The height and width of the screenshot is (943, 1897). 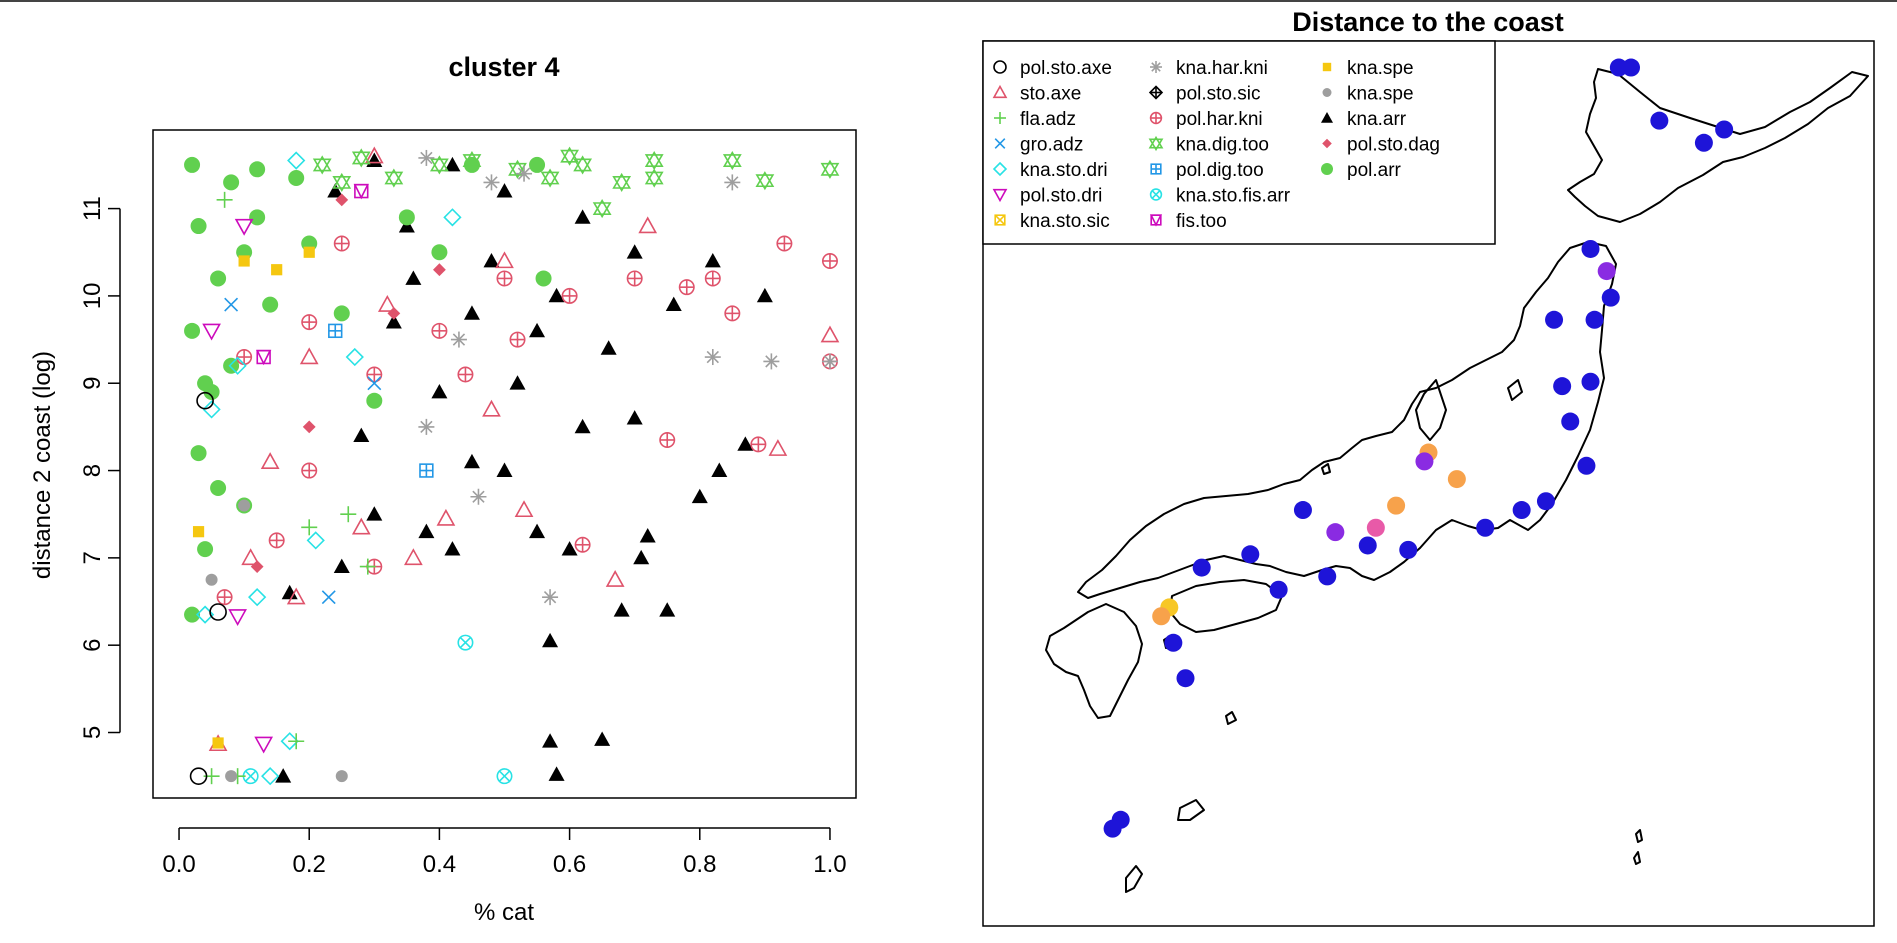 What do you see at coordinates (341, 776) in the screenshot?
I see `point-kna-spe-circle--1` at bounding box center [341, 776].